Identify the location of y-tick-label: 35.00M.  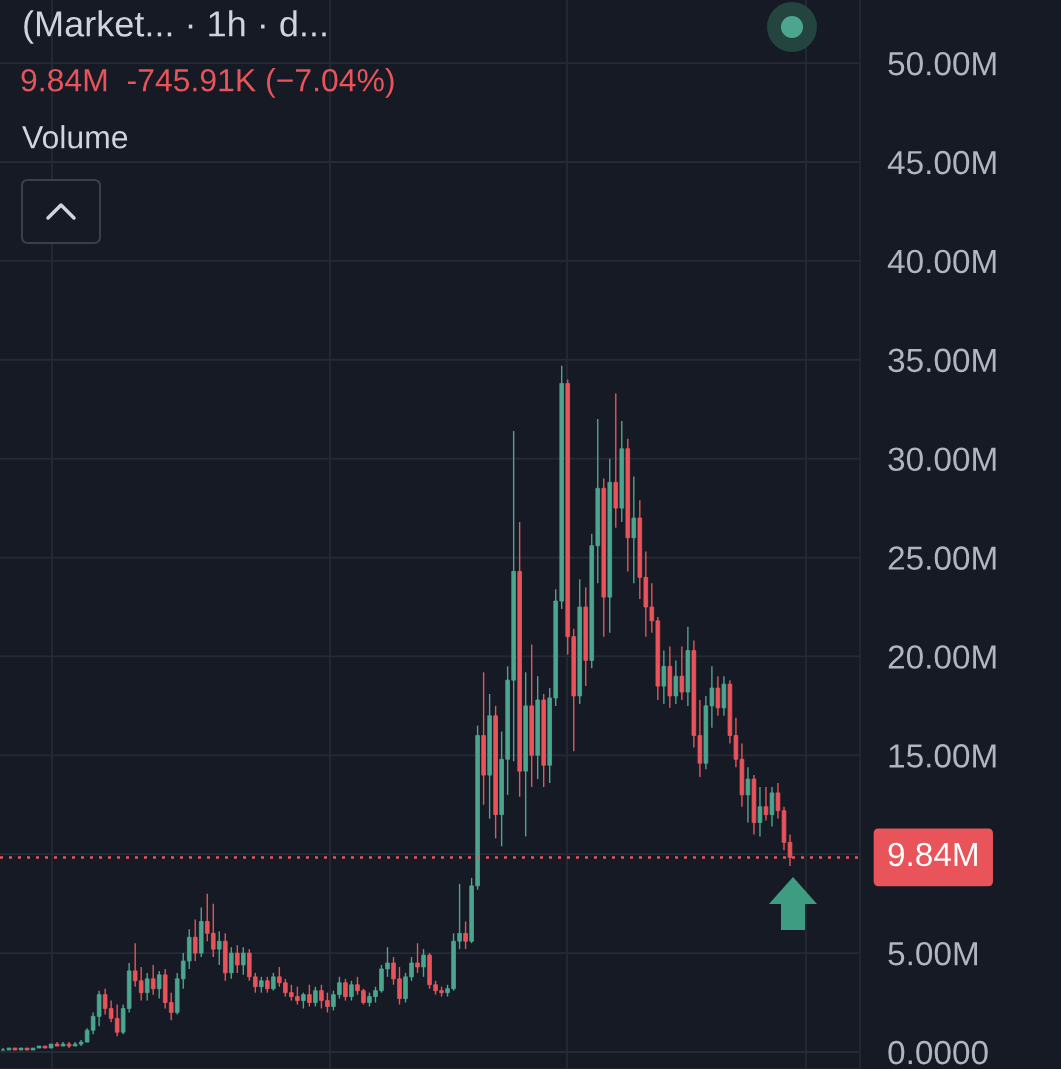
(942, 360).